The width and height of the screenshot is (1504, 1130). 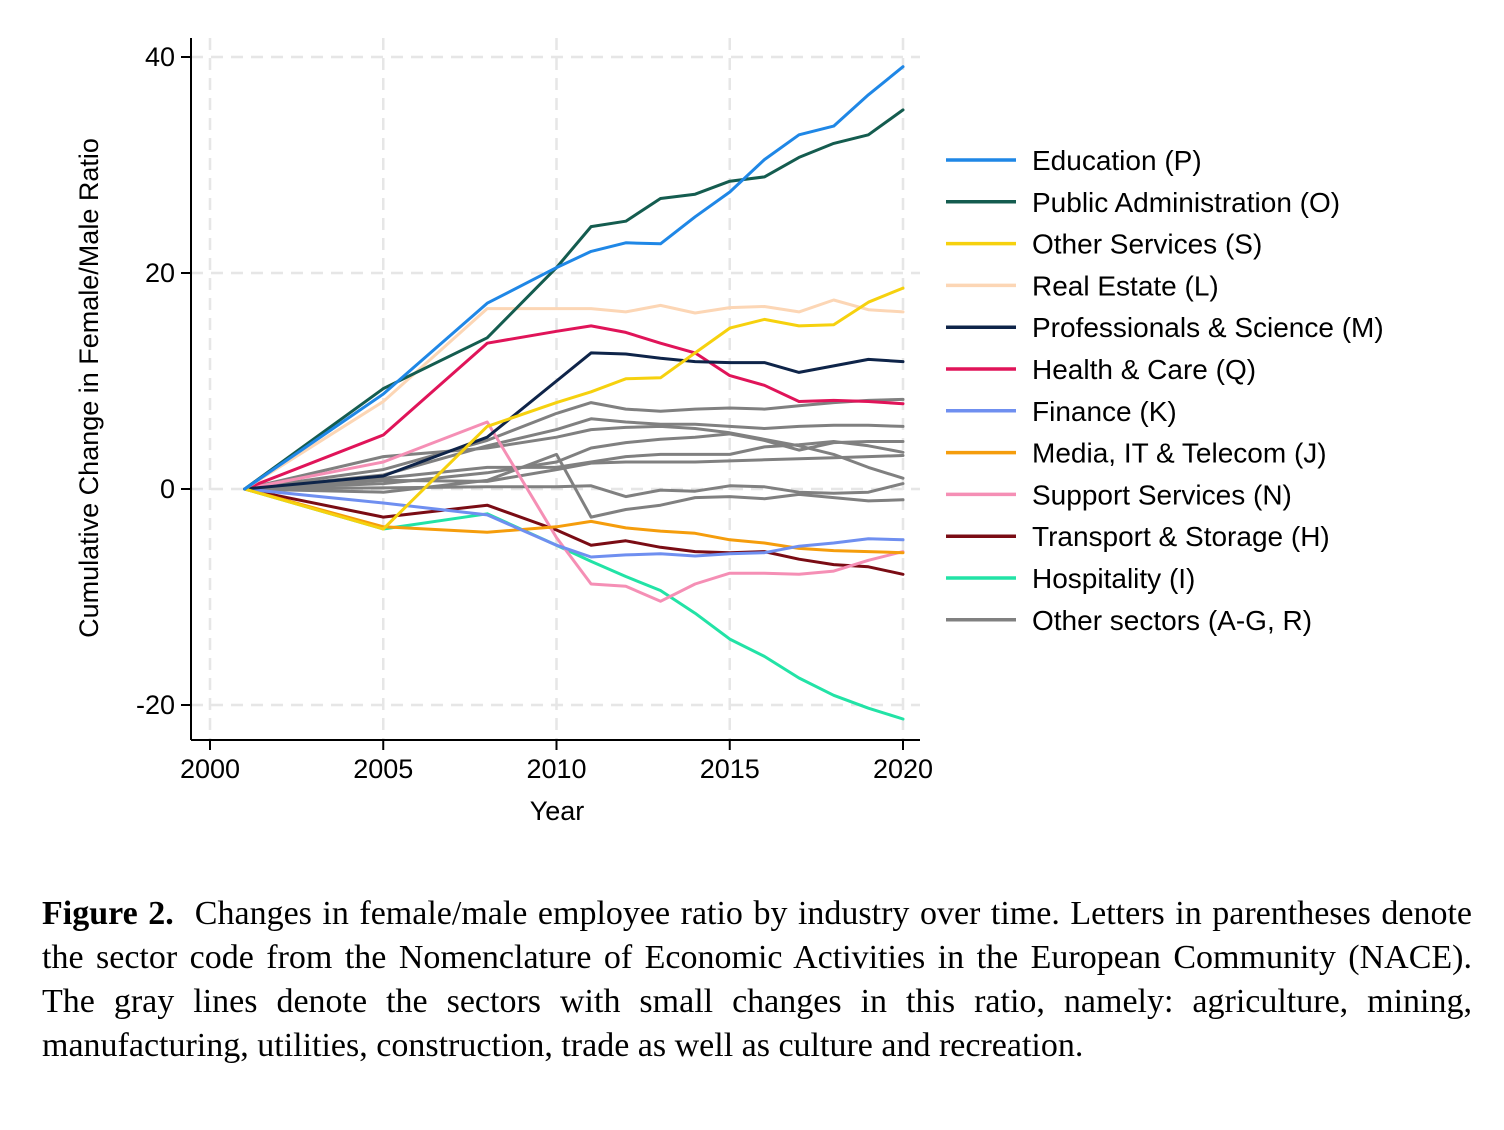 What do you see at coordinates (1144, 369) in the screenshot?
I see `legend-label: Health & Care (Q)` at bounding box center [1144, 369].